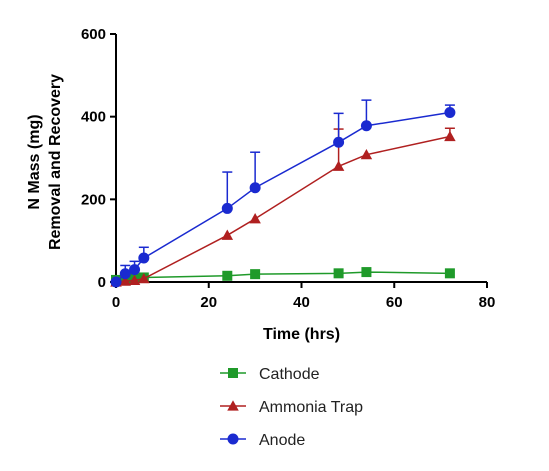 Image resolution: width=549 pixels, height=471 pixels. What do you see at coordinates (282, 276) in the screenshot?
I see `series-line` at bounding box center [282, 276].